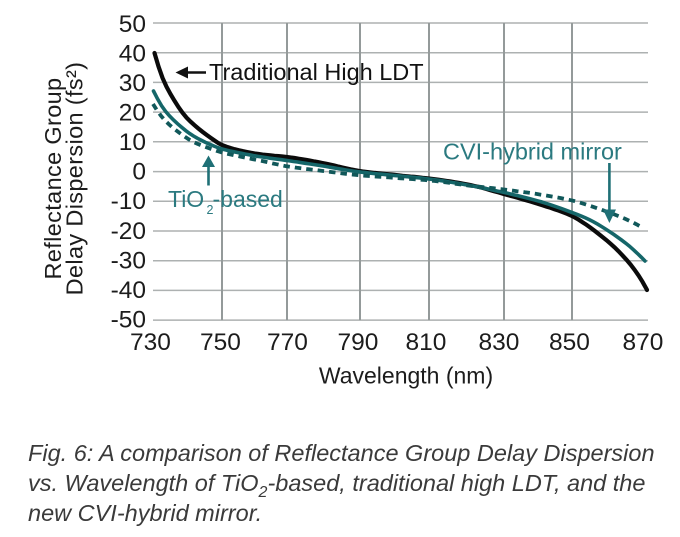  Describe the element at coordinates (132, 24) in the screenshot. I see `svg-text: 50` at that location.